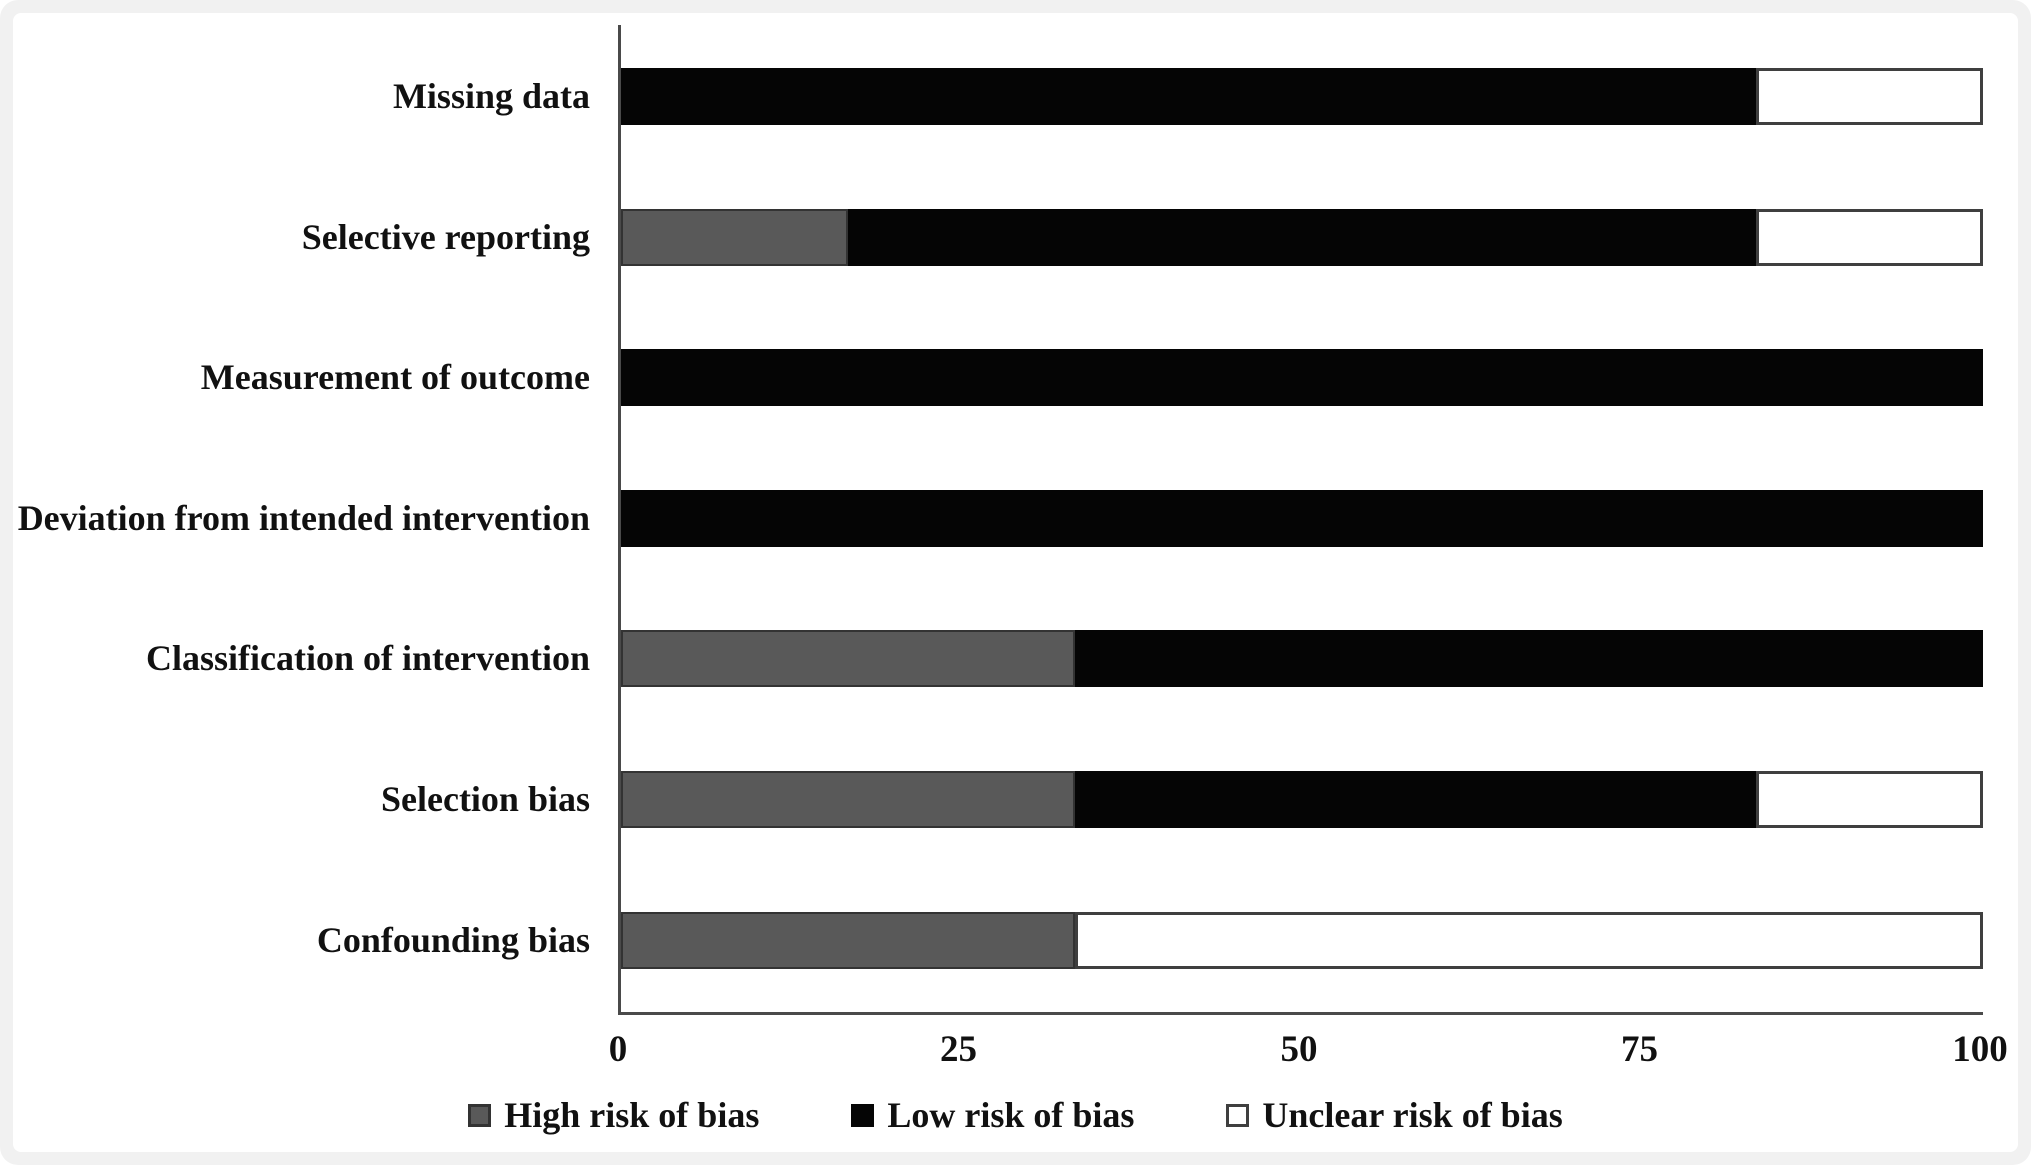 This screenshot has height=1165, width=2031. I want to click on category-label: Confounding bias, so click(453, 939).